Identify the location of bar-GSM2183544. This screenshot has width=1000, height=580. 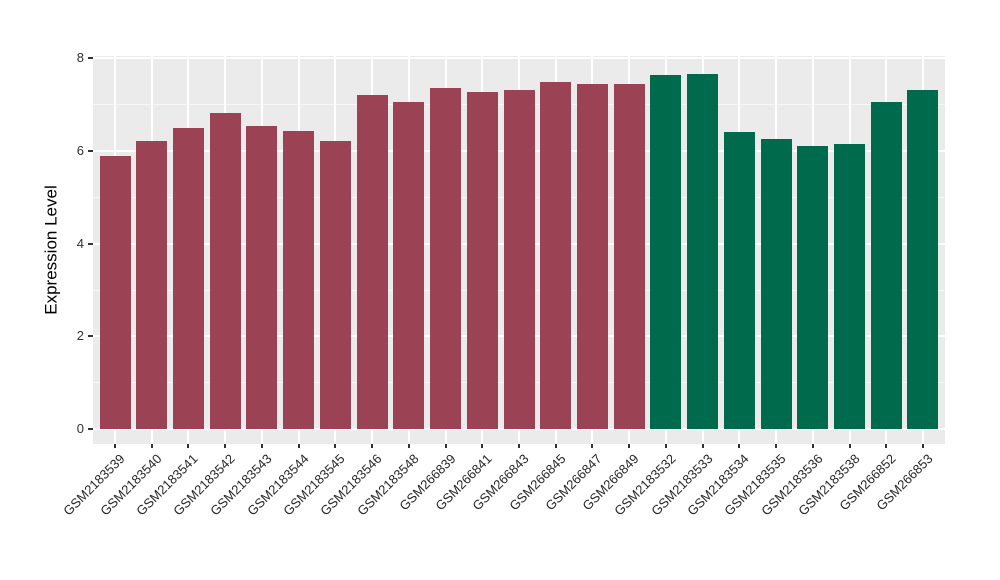
(299, 279).